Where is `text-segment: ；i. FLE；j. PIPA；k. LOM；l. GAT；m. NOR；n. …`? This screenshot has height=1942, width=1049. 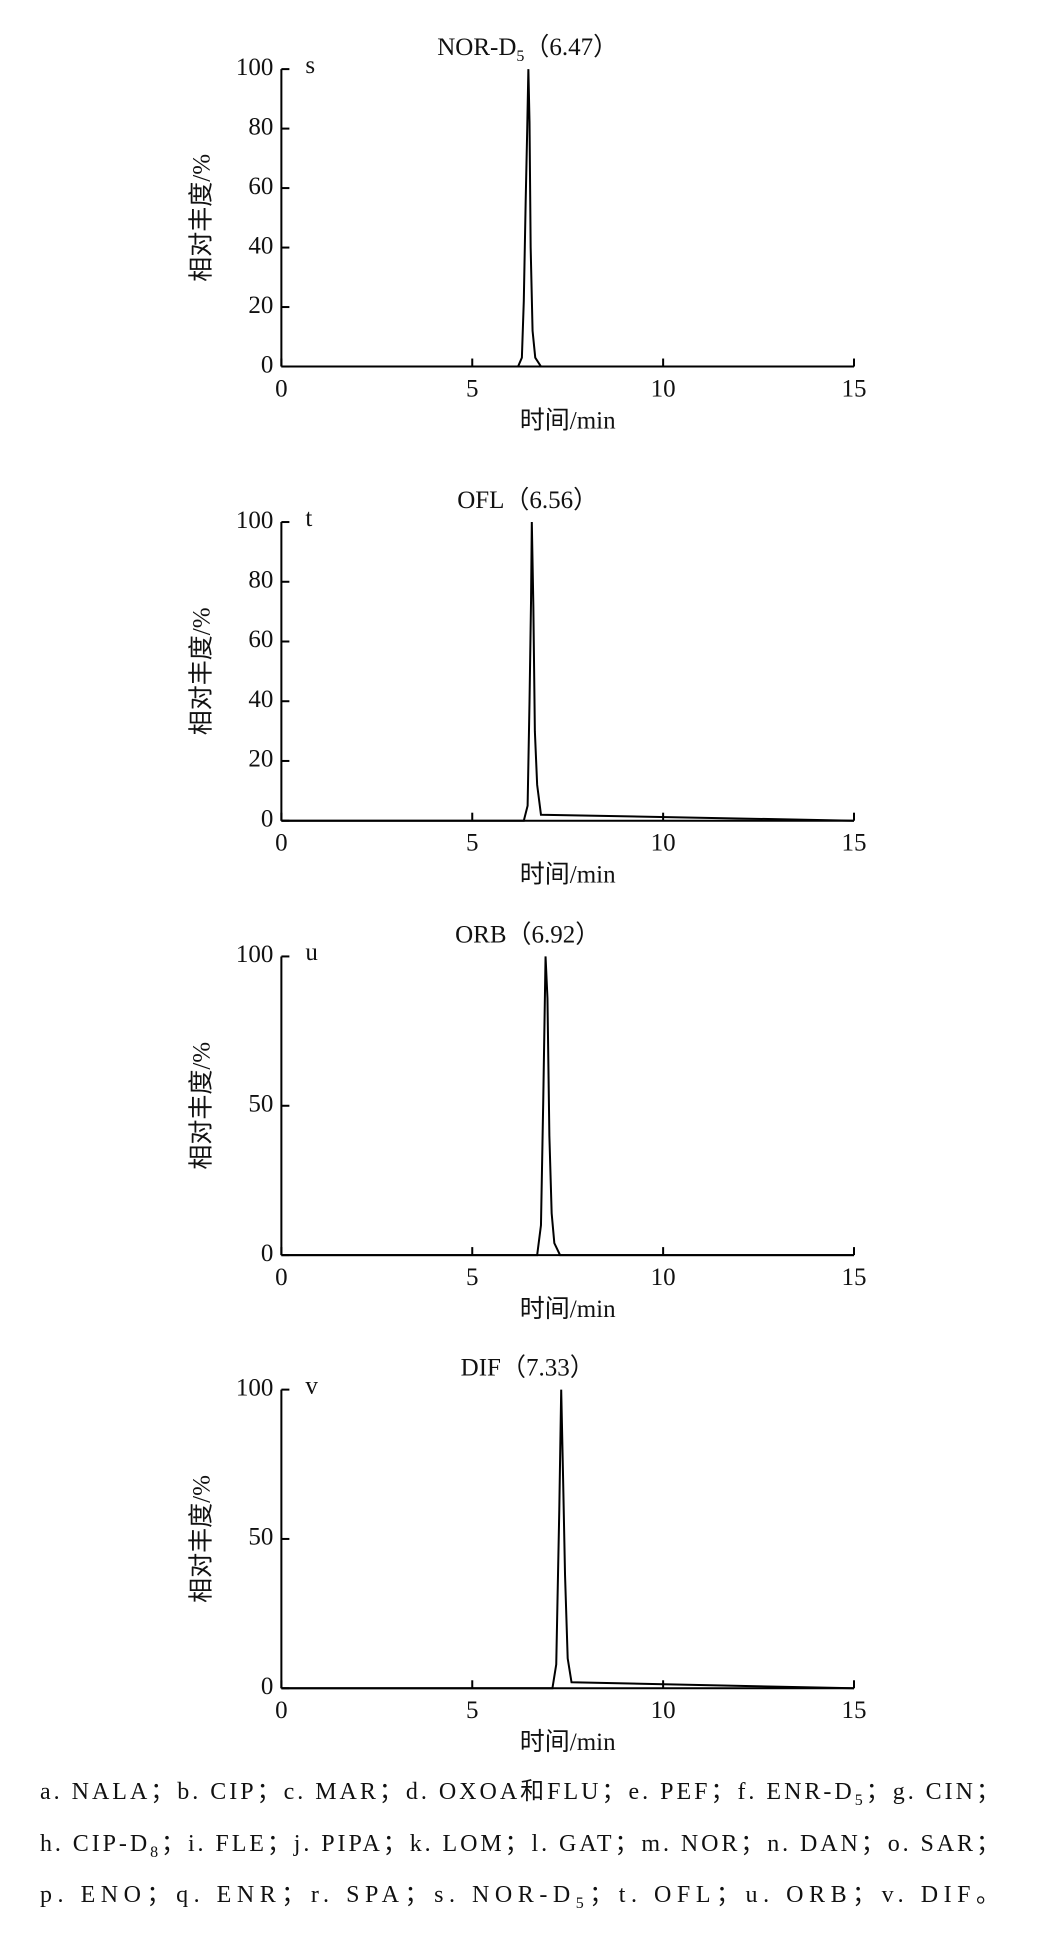
text-segment: ；i. FLE；j. PIPA；k. LOM；l. GAT；m. NOR；n. … is located at coordinates (580, 1844).